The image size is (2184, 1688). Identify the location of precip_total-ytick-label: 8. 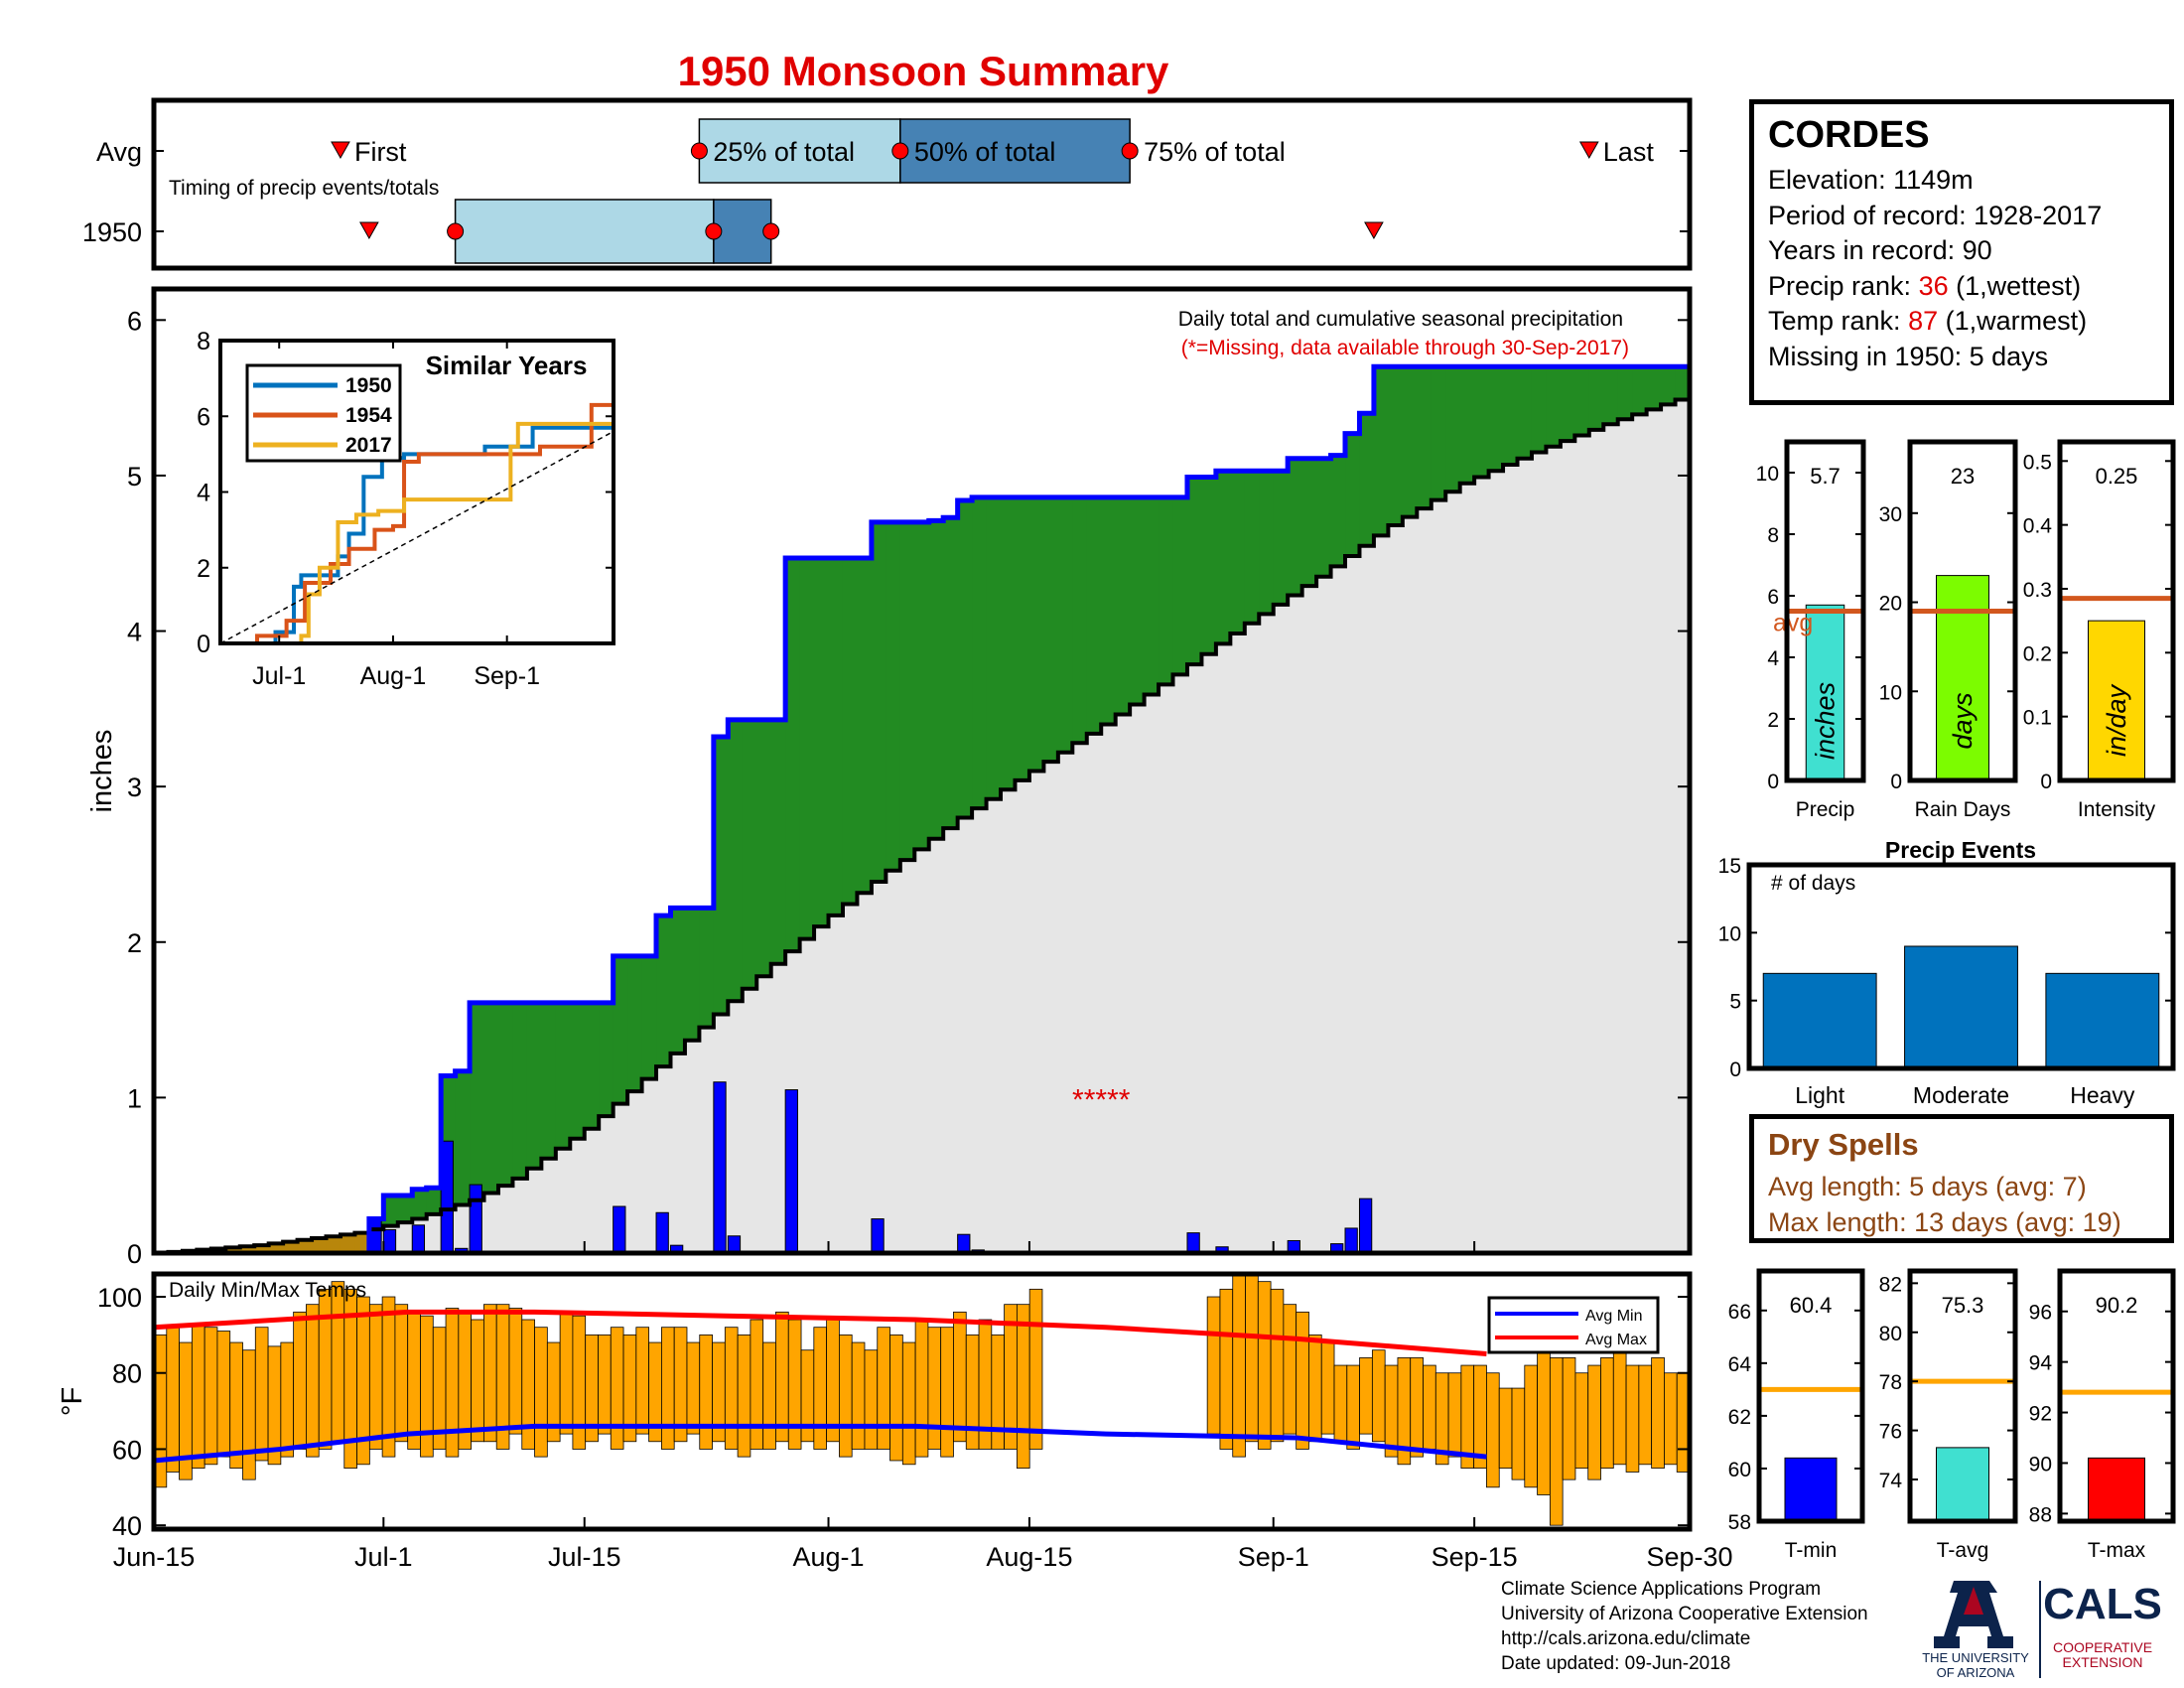
(1773, 535).